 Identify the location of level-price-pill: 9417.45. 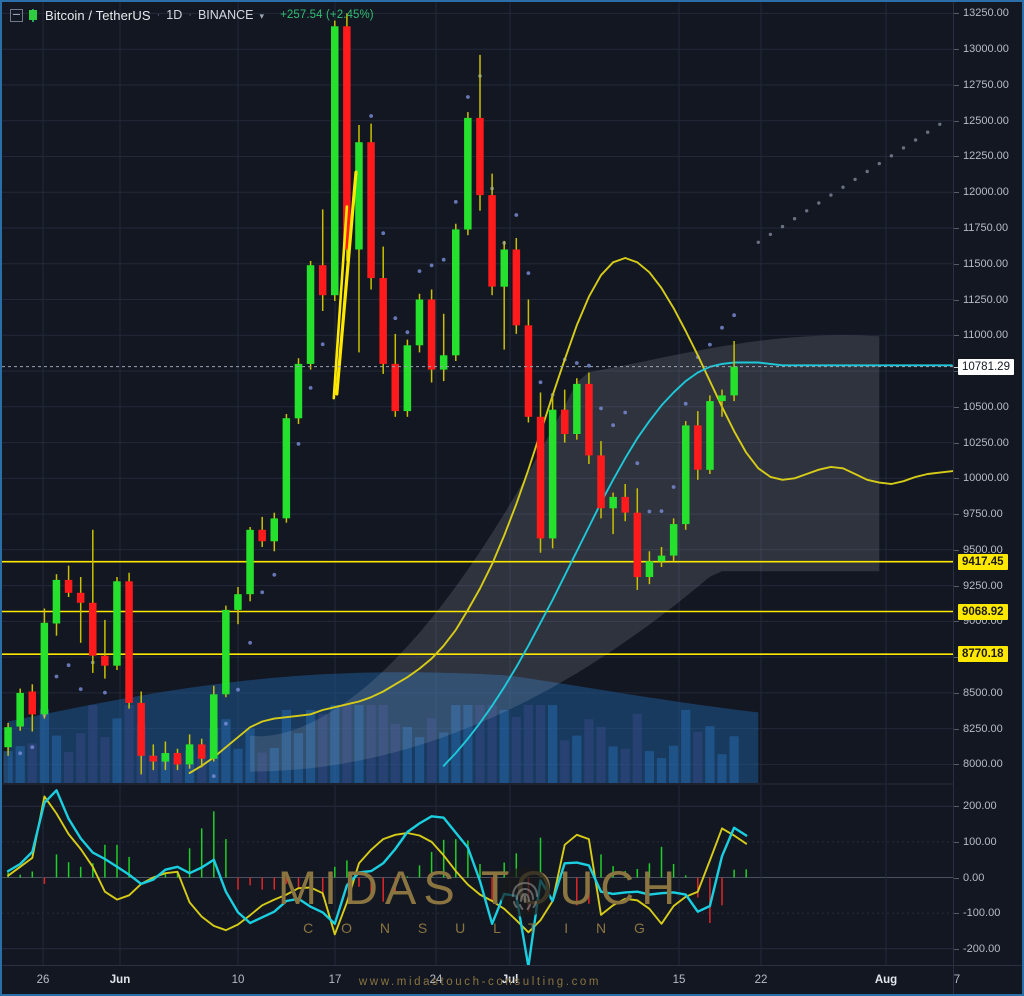
(983, 561).